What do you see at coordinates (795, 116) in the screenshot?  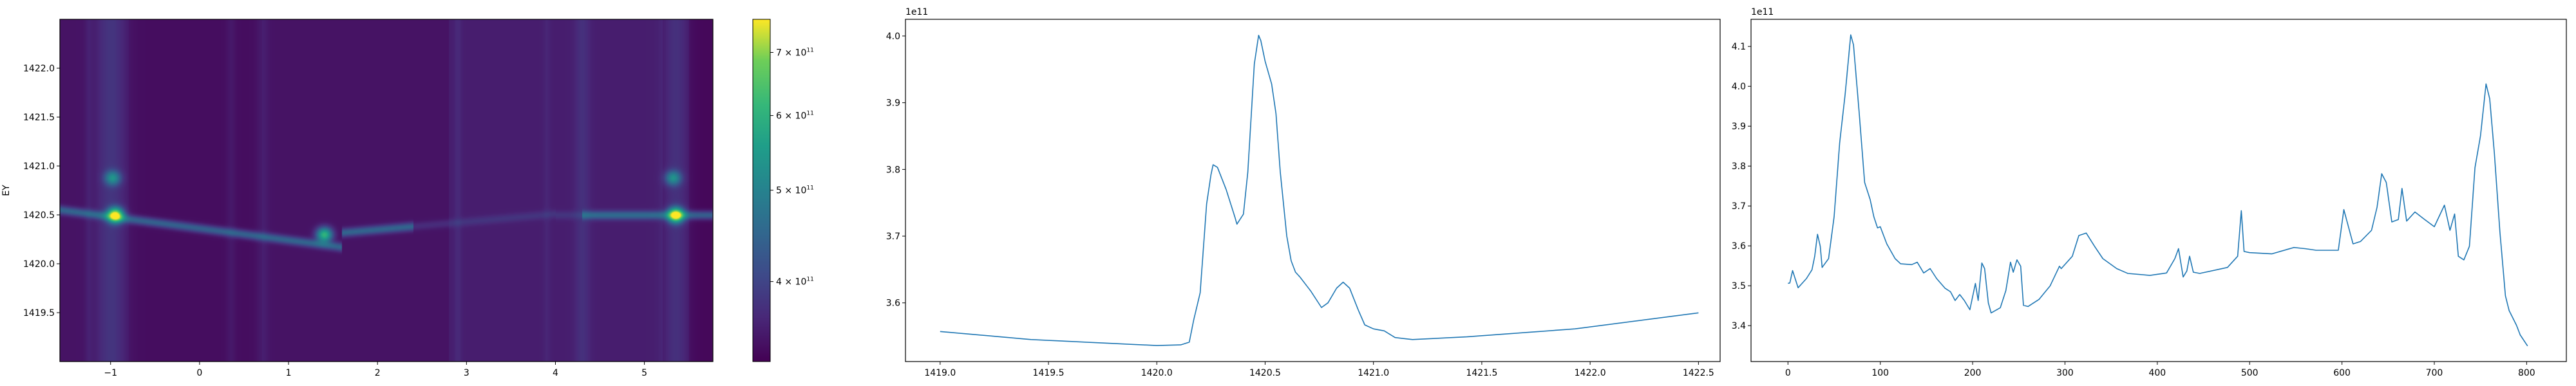 I see `colorbar-tick-label: 6 × 10¹¹` at bounding box center [795, 116].